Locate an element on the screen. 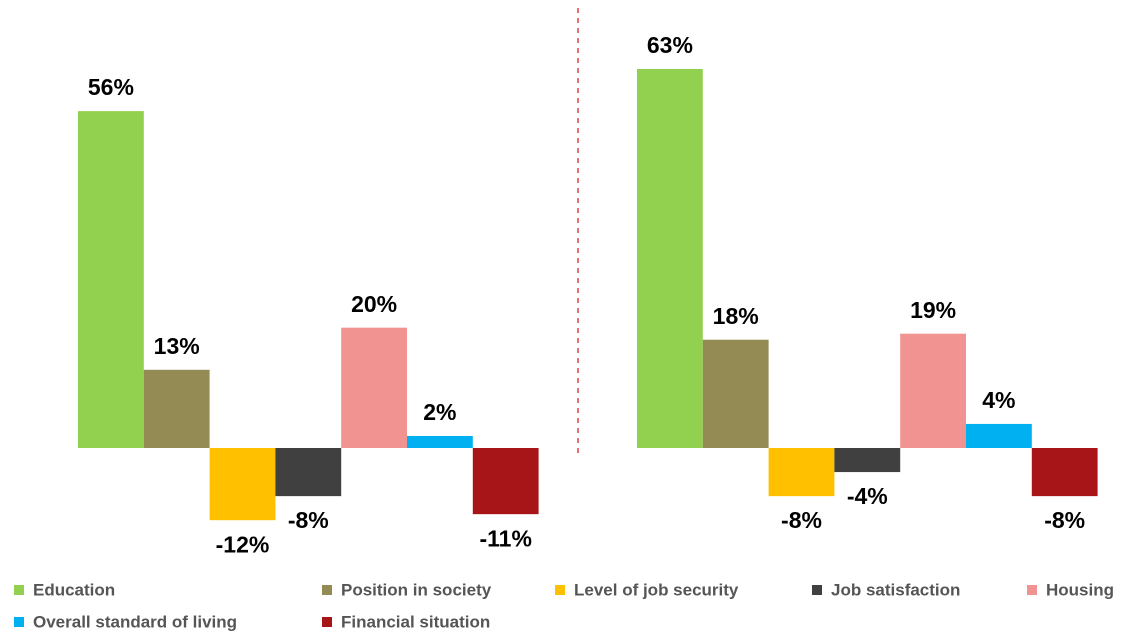 The height and width of the screenshot is (633, 1143). legend-label: Financial situation is located at coordinates (415, 621).